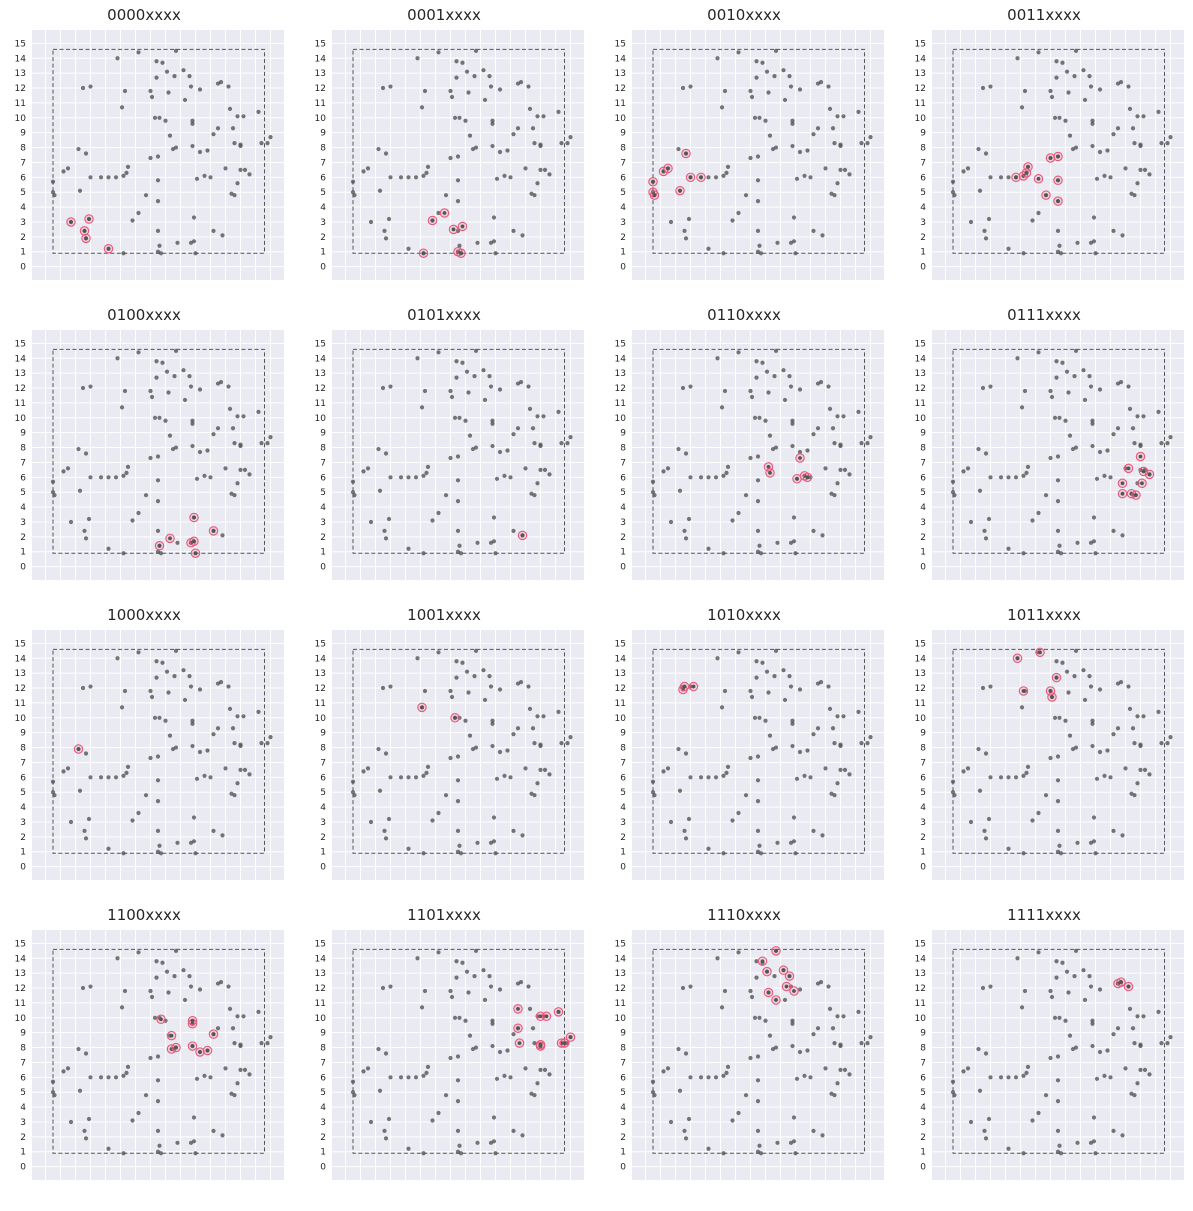  Describe the element at coordinates (323, 1153) in the screenshot. I see `y-tick-label: 1` at that location.